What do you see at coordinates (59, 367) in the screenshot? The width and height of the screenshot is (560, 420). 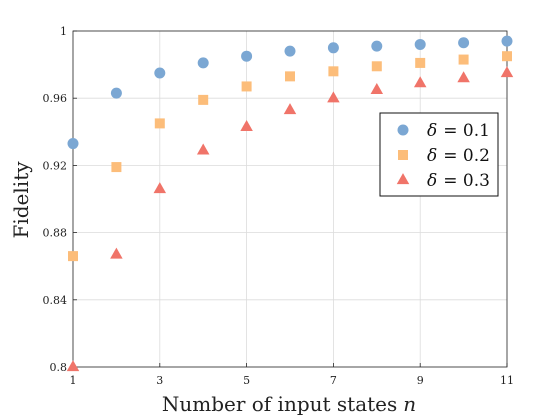 I see `y-tick-label: 0.8` at bounding box center [59, 367].